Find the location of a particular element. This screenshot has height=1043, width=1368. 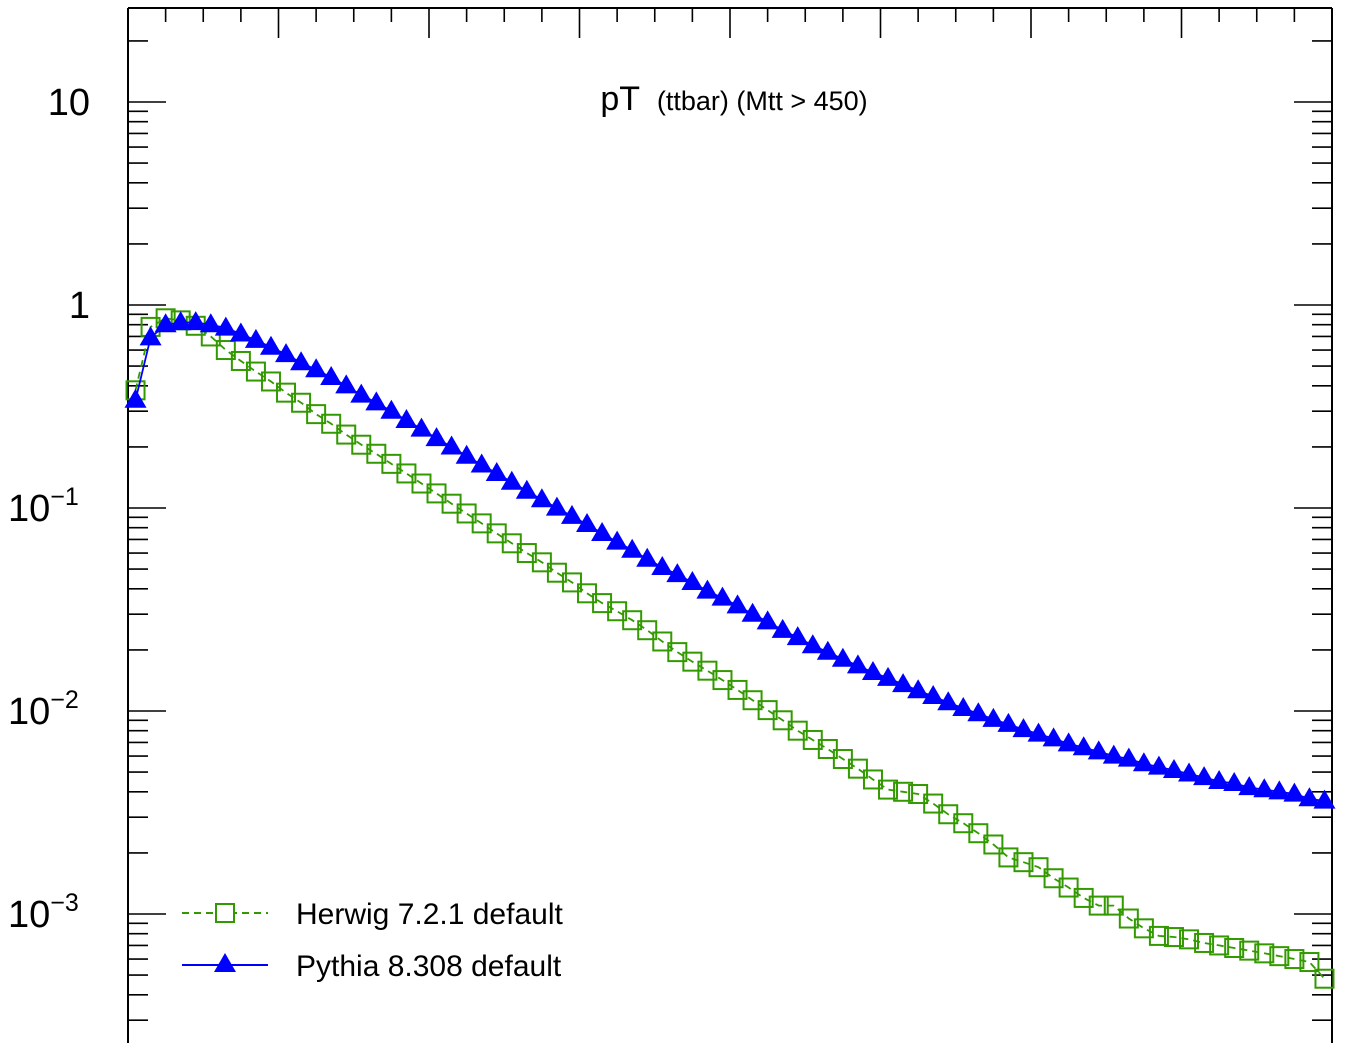

y-tick-label: 10⁻² is located at coordinates (43, 709).